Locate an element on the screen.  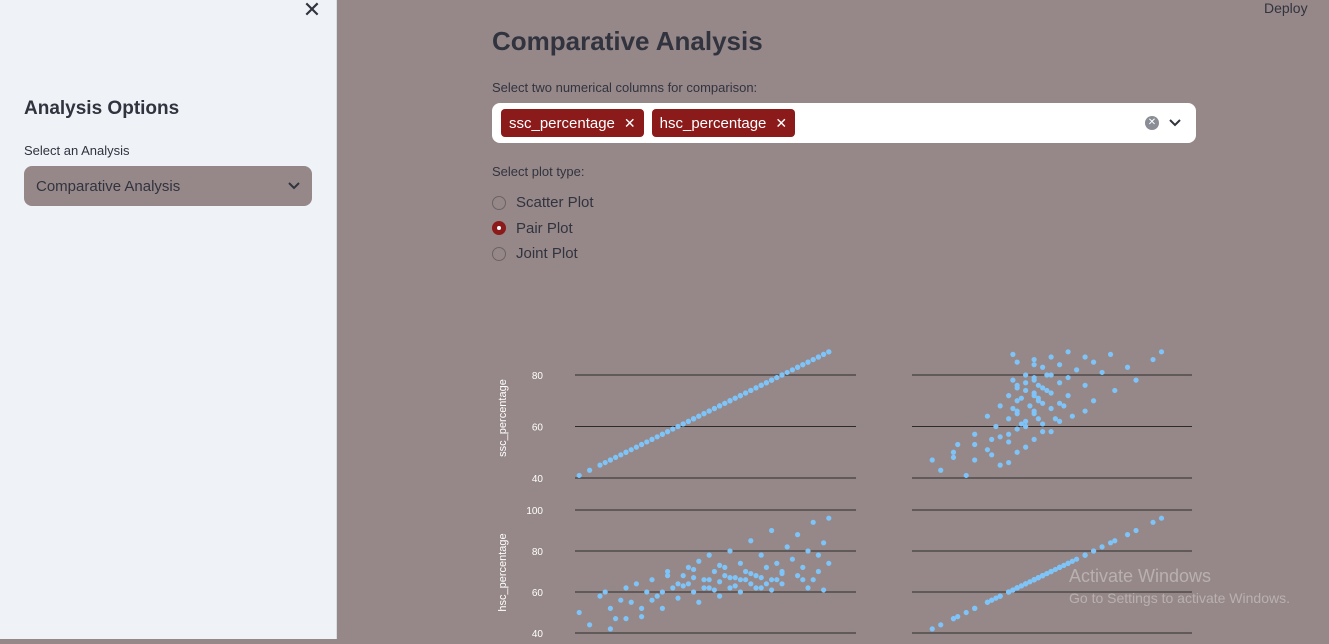
radio-joint-plot: Joint Plot is located at coordinates (543, 254).